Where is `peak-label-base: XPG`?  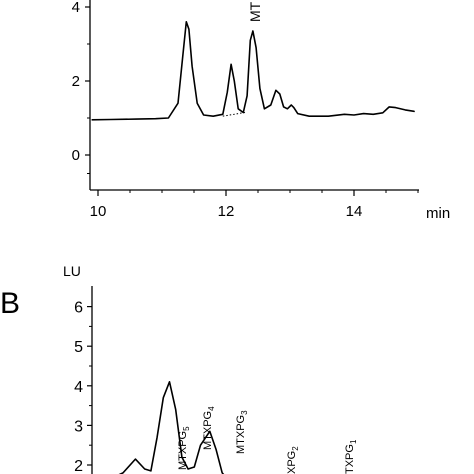
peak-label-base: XPG is located at coordinates (292, 462).